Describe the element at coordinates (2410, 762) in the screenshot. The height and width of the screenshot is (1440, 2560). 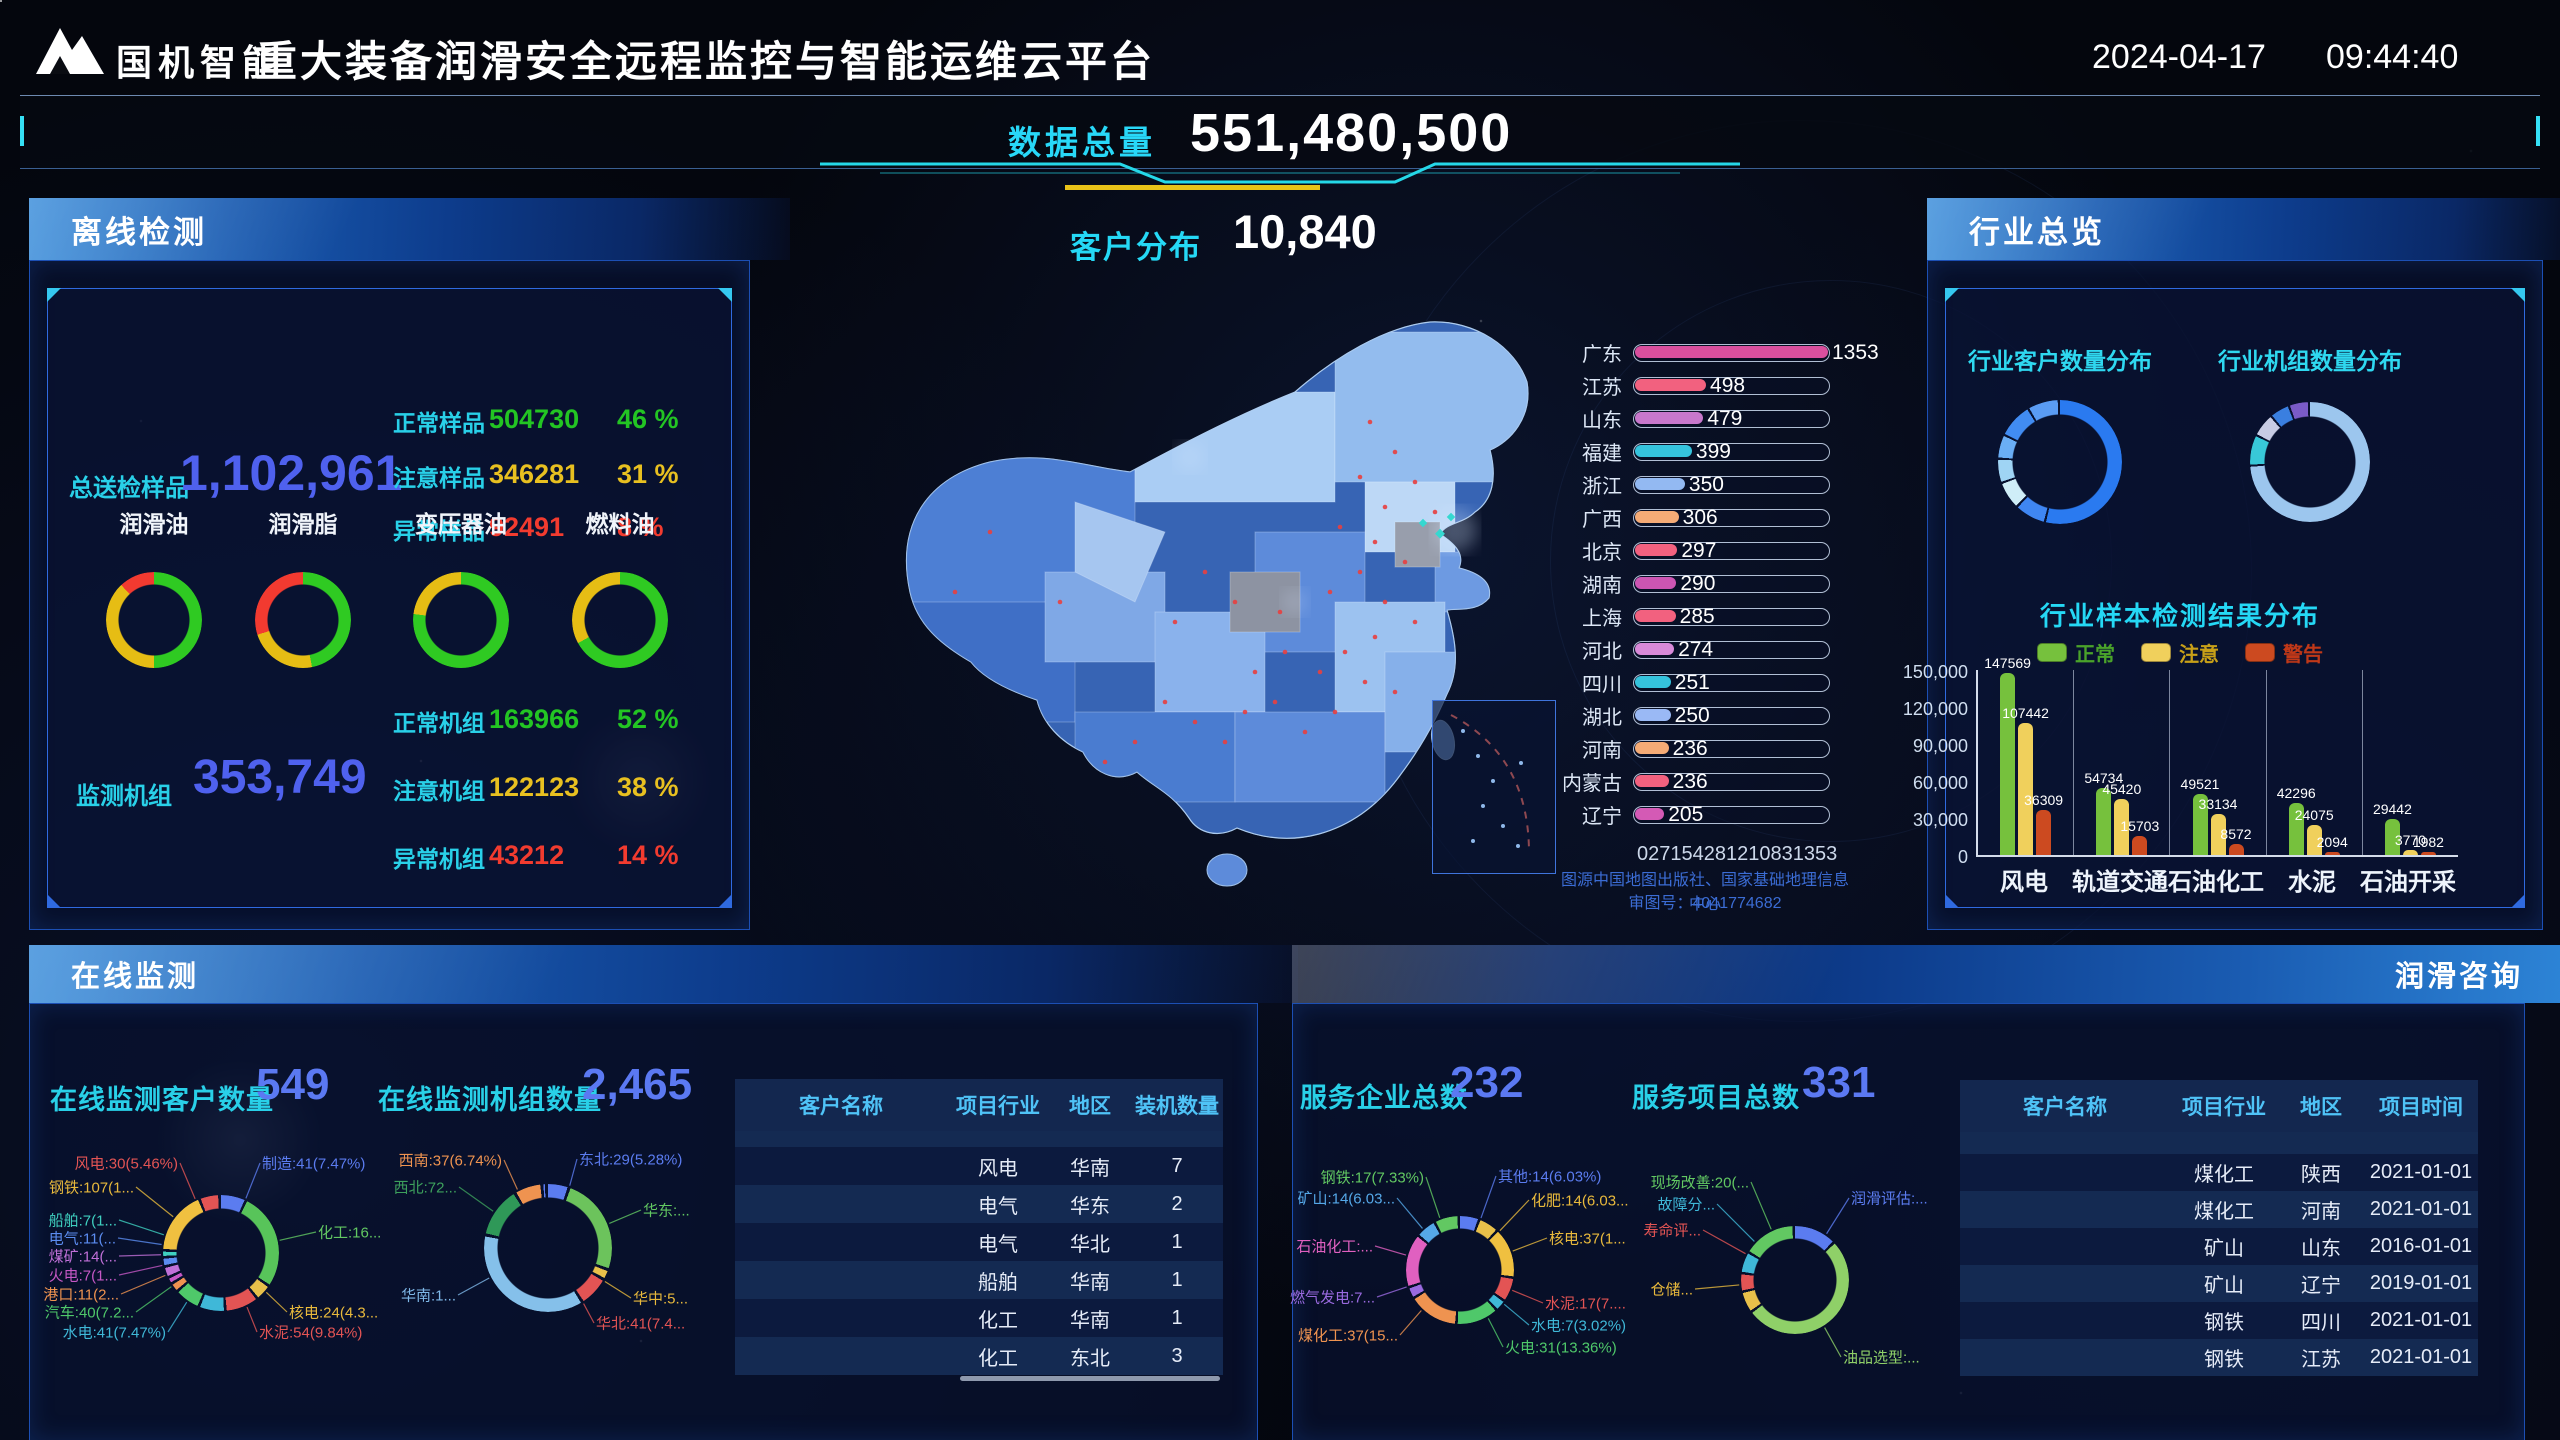
I see `bar-group: 29442 3770 1982` at that location.